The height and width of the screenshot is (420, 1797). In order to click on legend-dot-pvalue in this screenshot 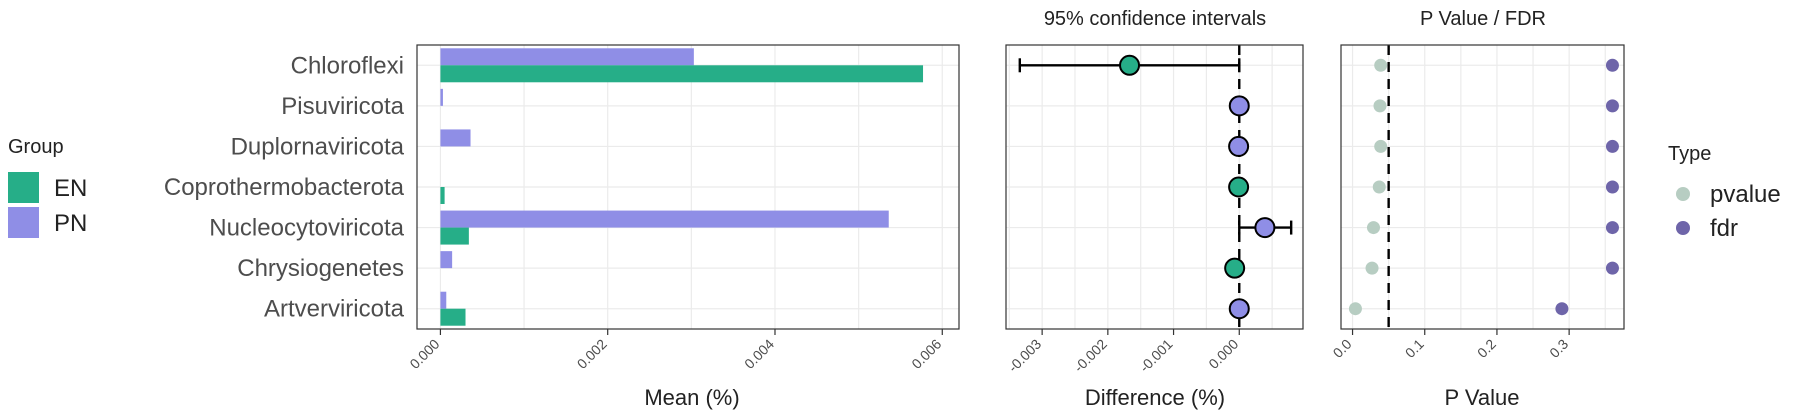, I will do `click(1683, 194)`.